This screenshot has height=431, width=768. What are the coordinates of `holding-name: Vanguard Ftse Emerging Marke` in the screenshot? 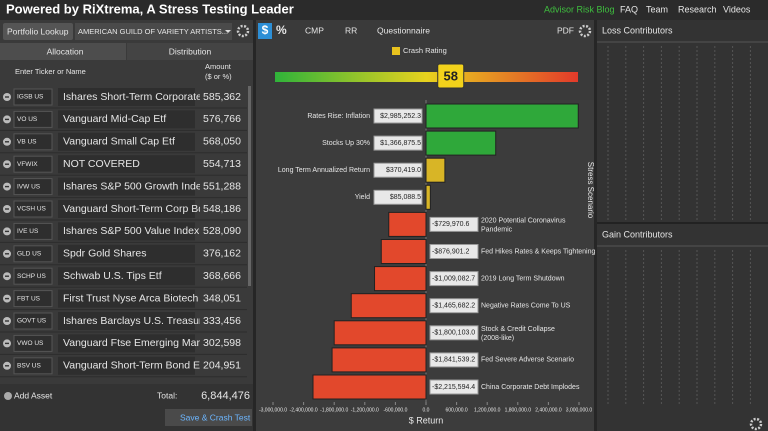 It's located at (137, 343).